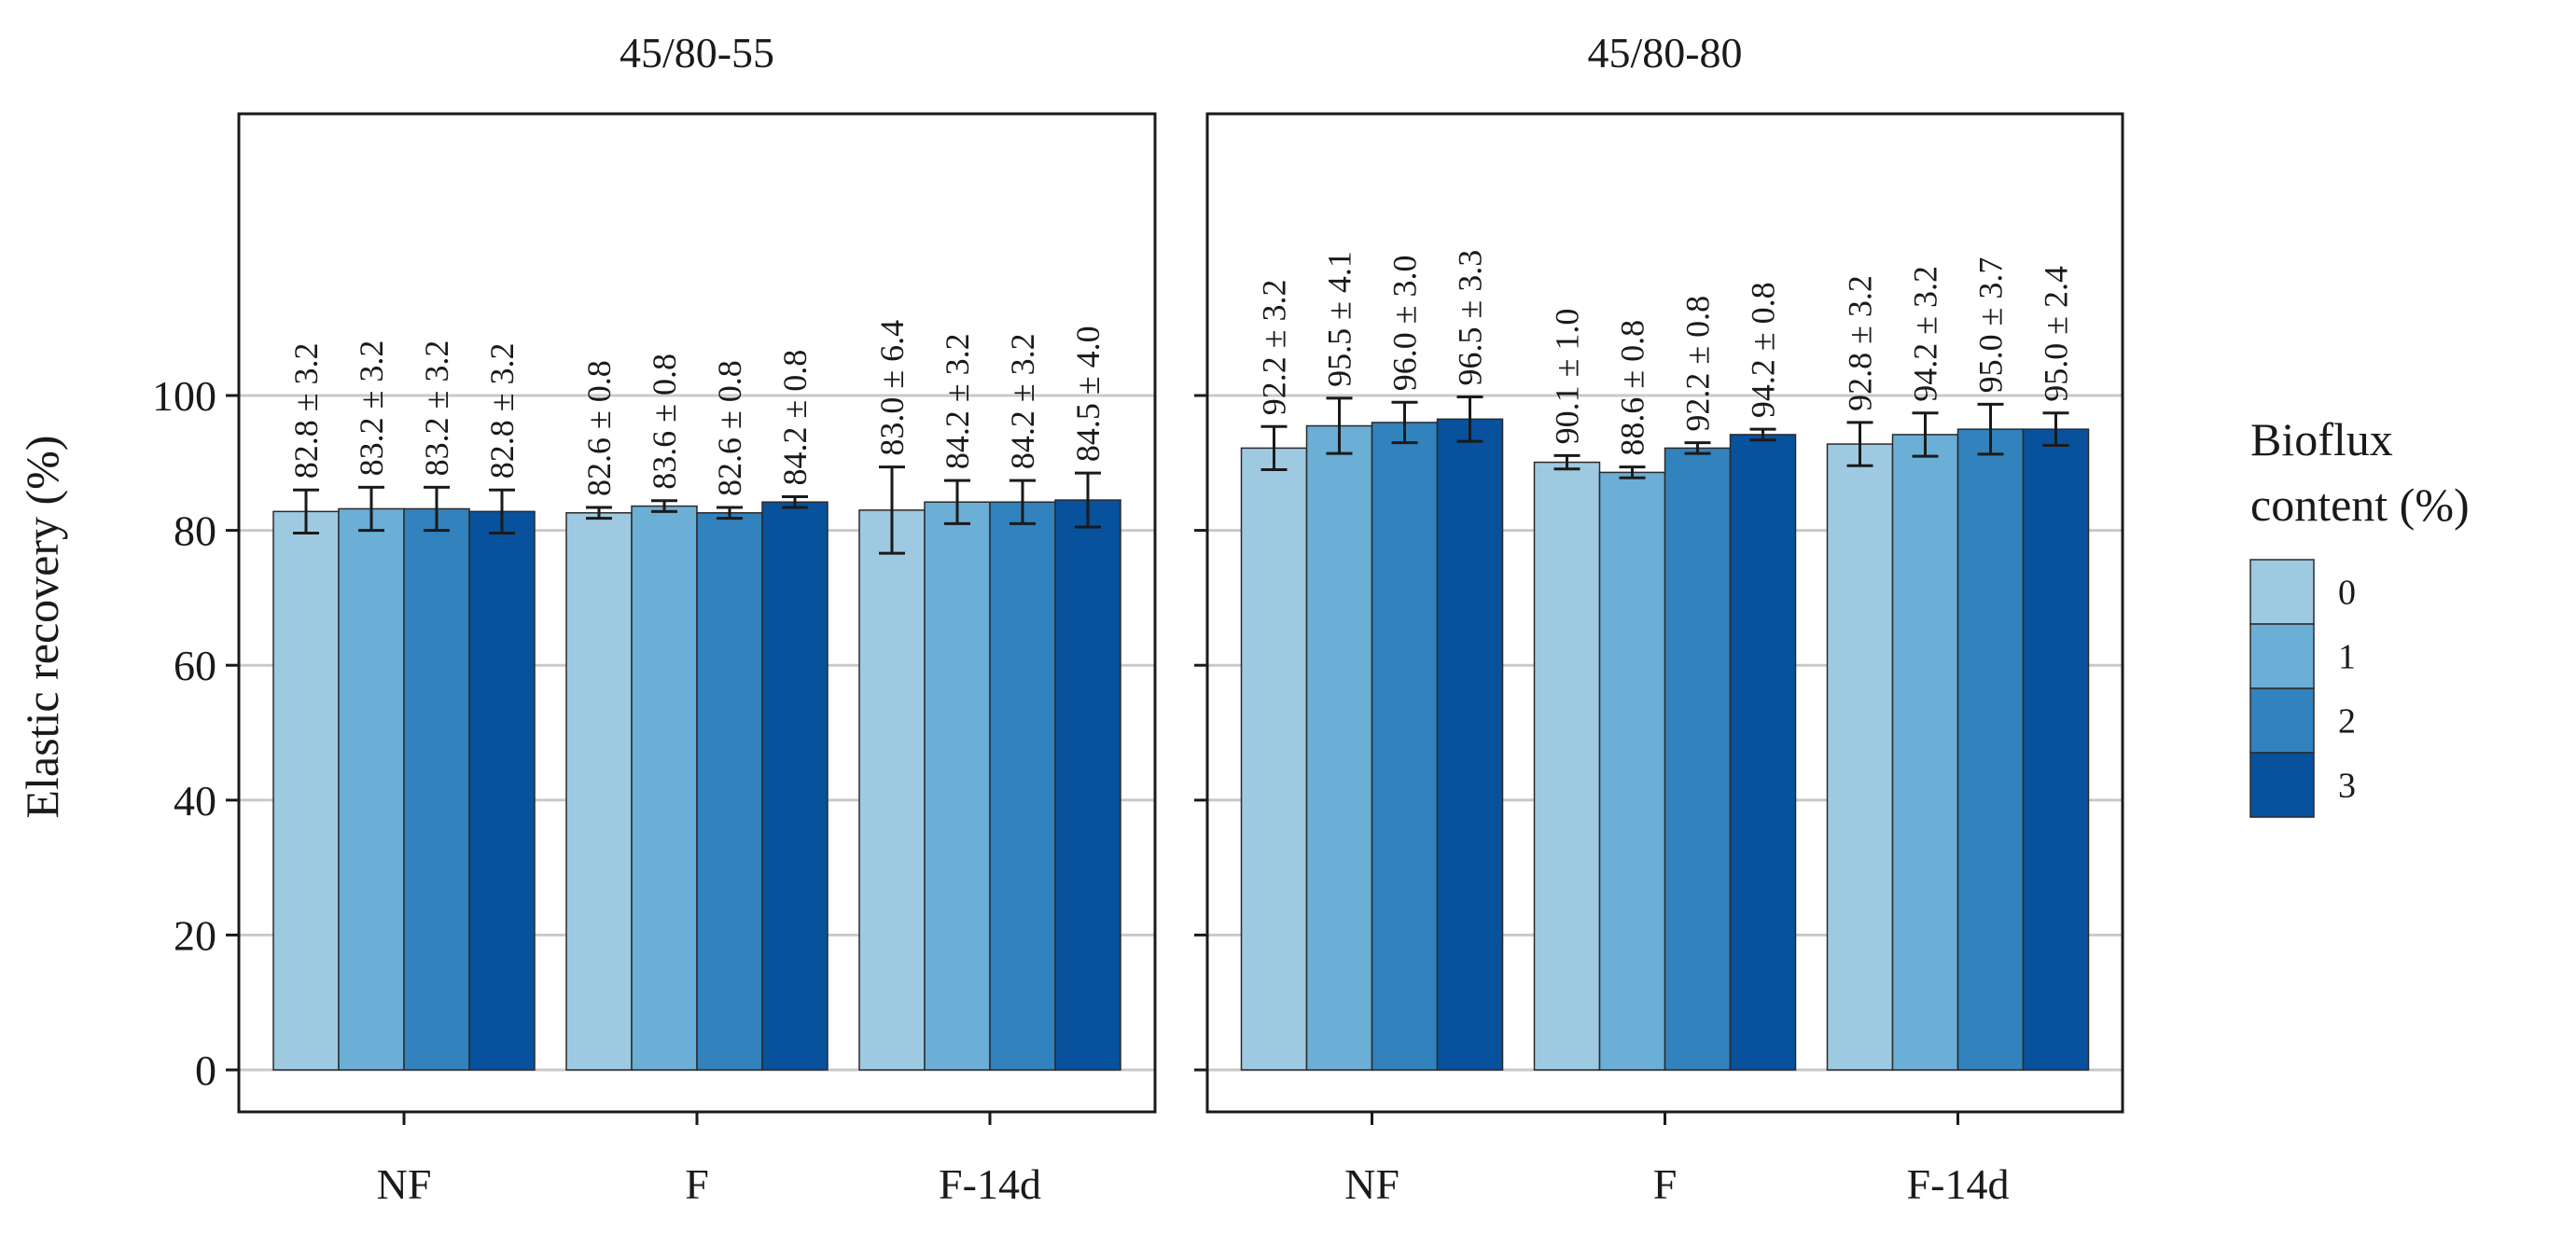  I want to click on bar-group-F: 82.6 ± 0.8 83.6 ± 0.8 82.6 ± 0.8 84.2 ± 0.8, so click(696, 710).